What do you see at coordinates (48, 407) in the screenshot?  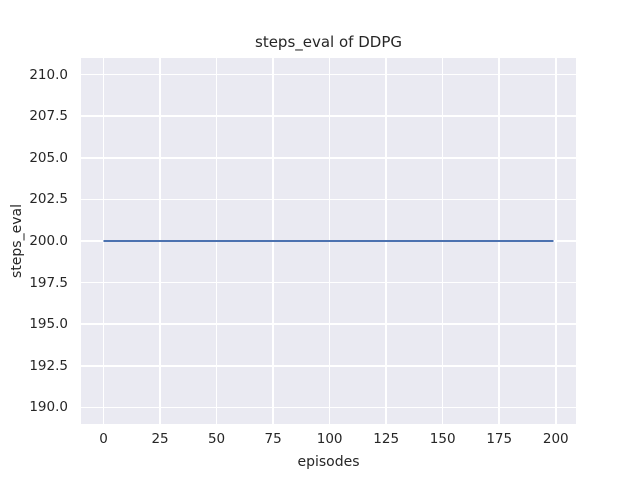 I see `y-tick-label: 190.0` at bounding box center [48, 407].